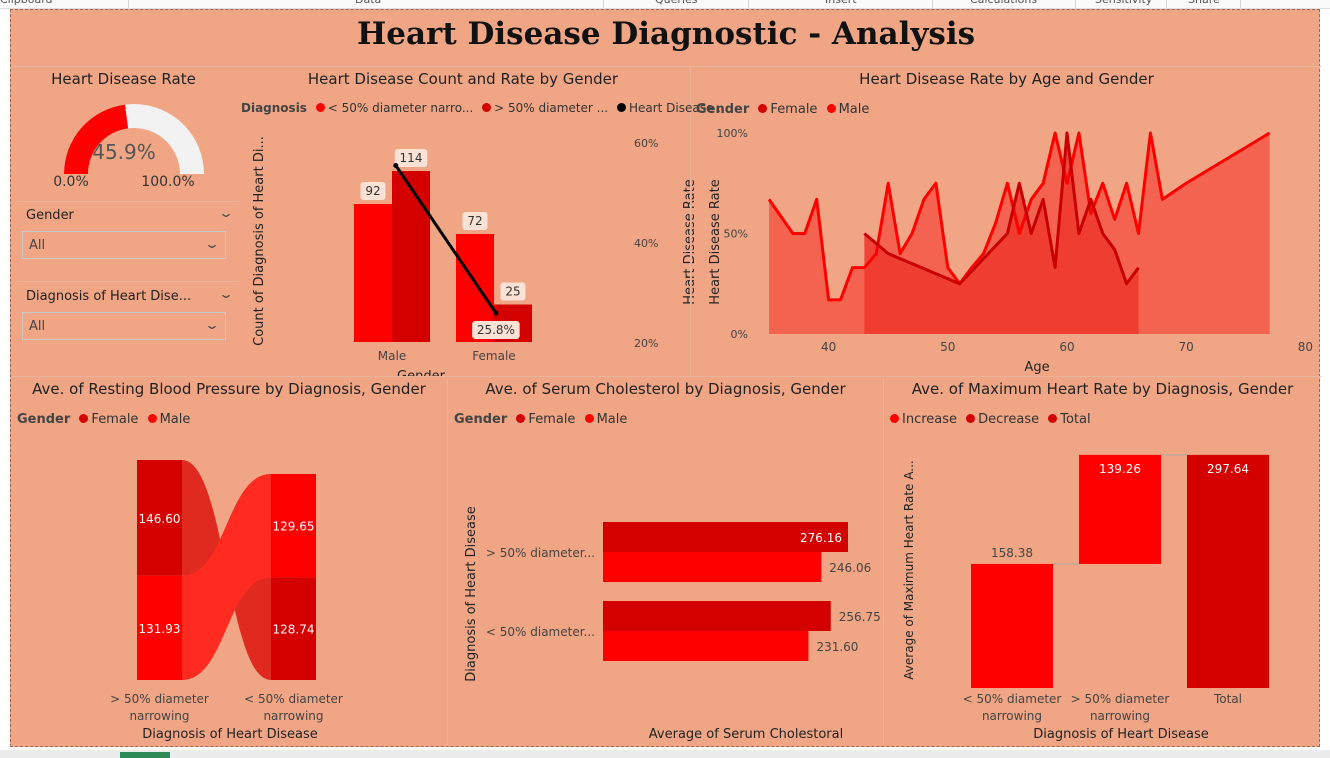 This screenshot has width=1330, height=758. What do you see at coordinates (1120, 734) in the screenshot?
I see `x-axis-title: Diagnosis of Heart Disease` at bounding box center [1120, 734].